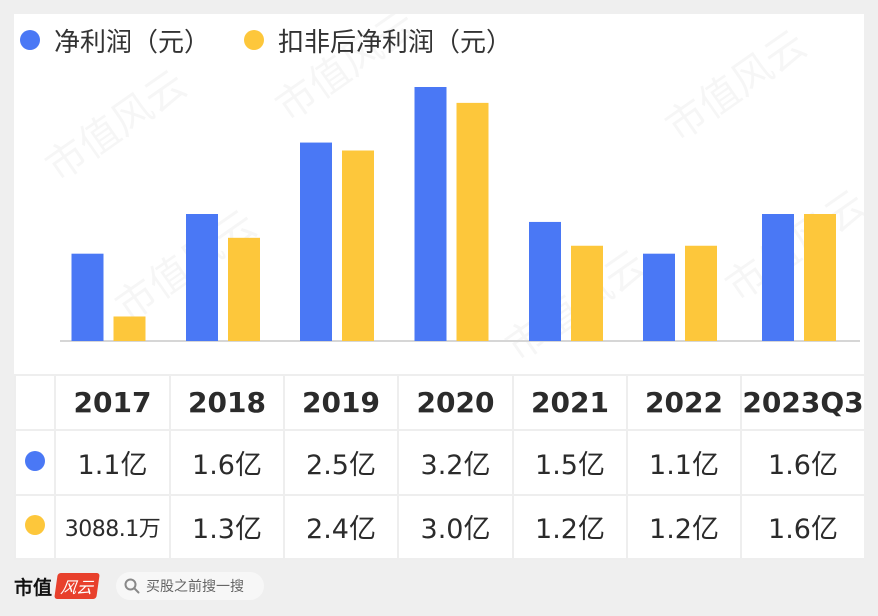 The image size is (878, 616). What do you see at coordinates (77, 586) in the screenshot?
I see `brand-logo: 风云` at bounding box center [77, 586].